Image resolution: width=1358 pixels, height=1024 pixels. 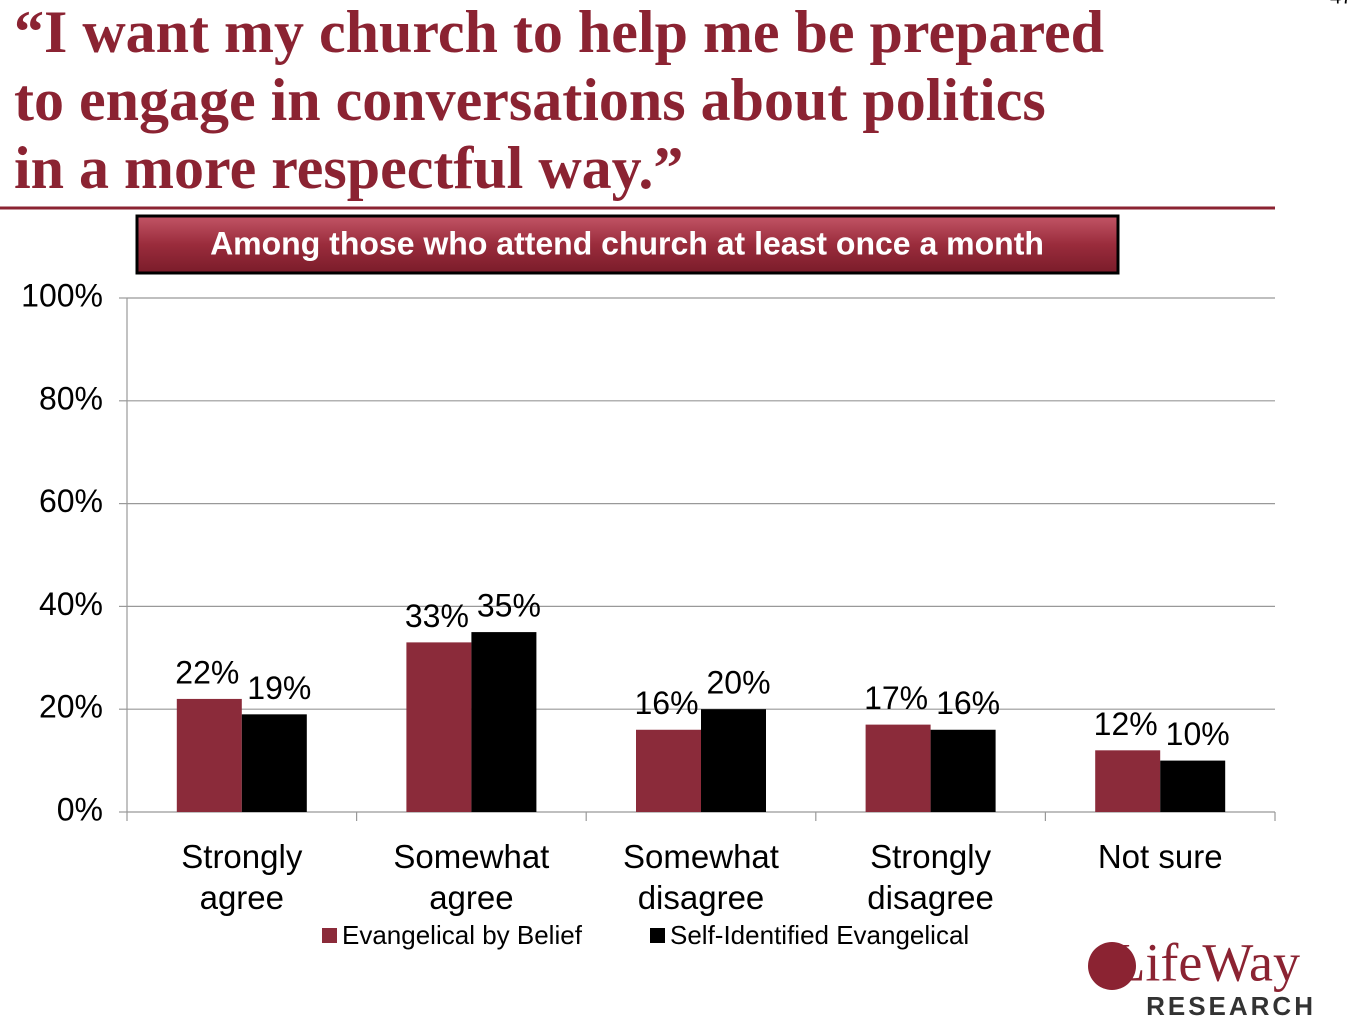 What do you see at coordinates (242, 877) in the screenshot?
I see `x-tick-label: Strongly agree` at bounding box center [242, 877].